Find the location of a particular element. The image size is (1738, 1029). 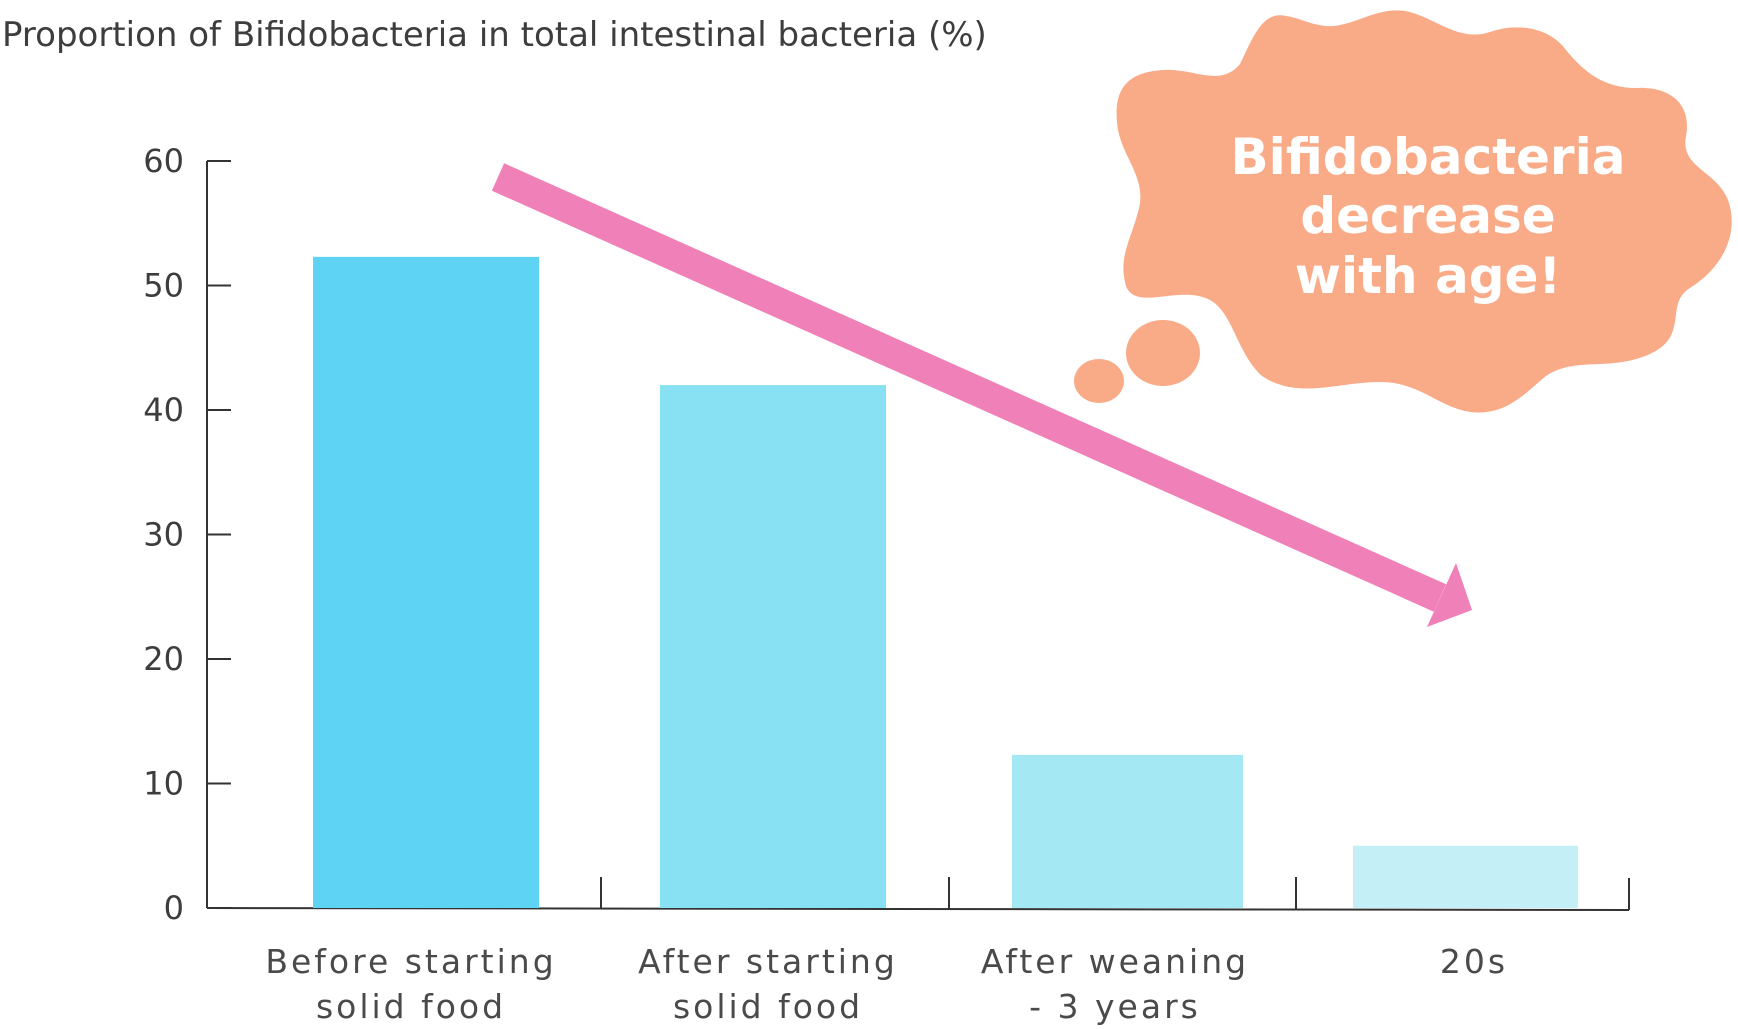

category-label-2-line-0: After weaning is located at coordinates (1115, 961).